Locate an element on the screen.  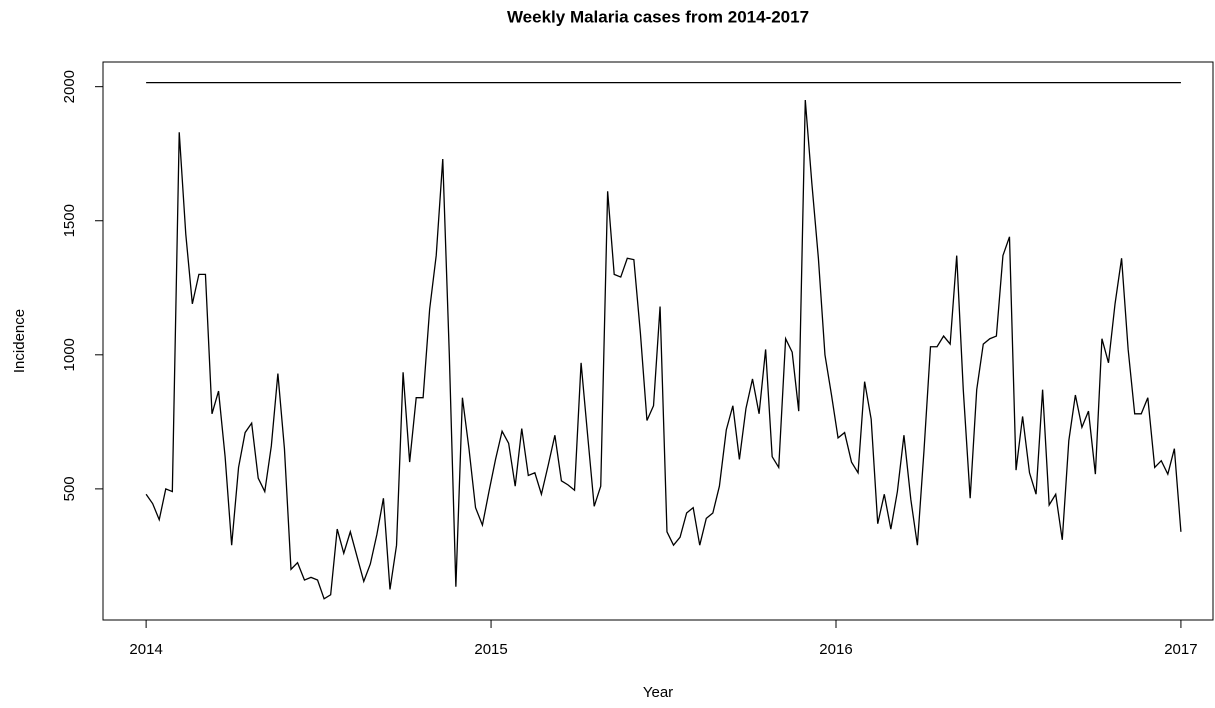
y-tick-label: 1500 is located at coordinates (69, 220).